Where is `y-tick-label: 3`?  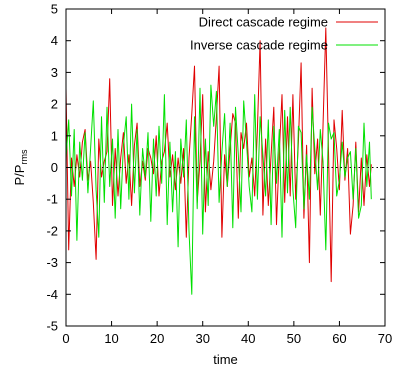
y-tick-label: 3 is located at coordinates (54, 72).